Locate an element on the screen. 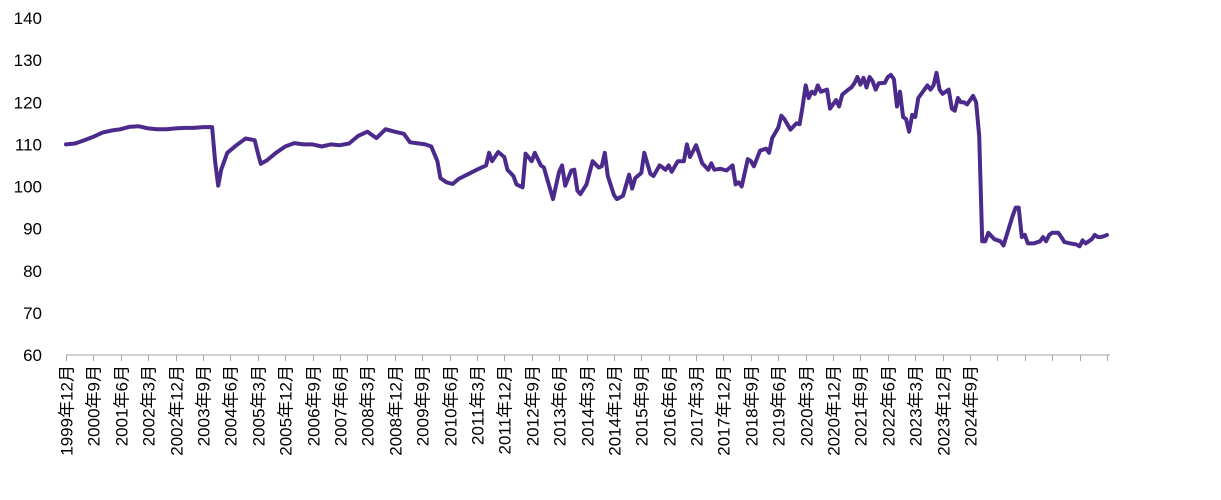  y-tick-label: 130 is located at coordinates (28, 60).